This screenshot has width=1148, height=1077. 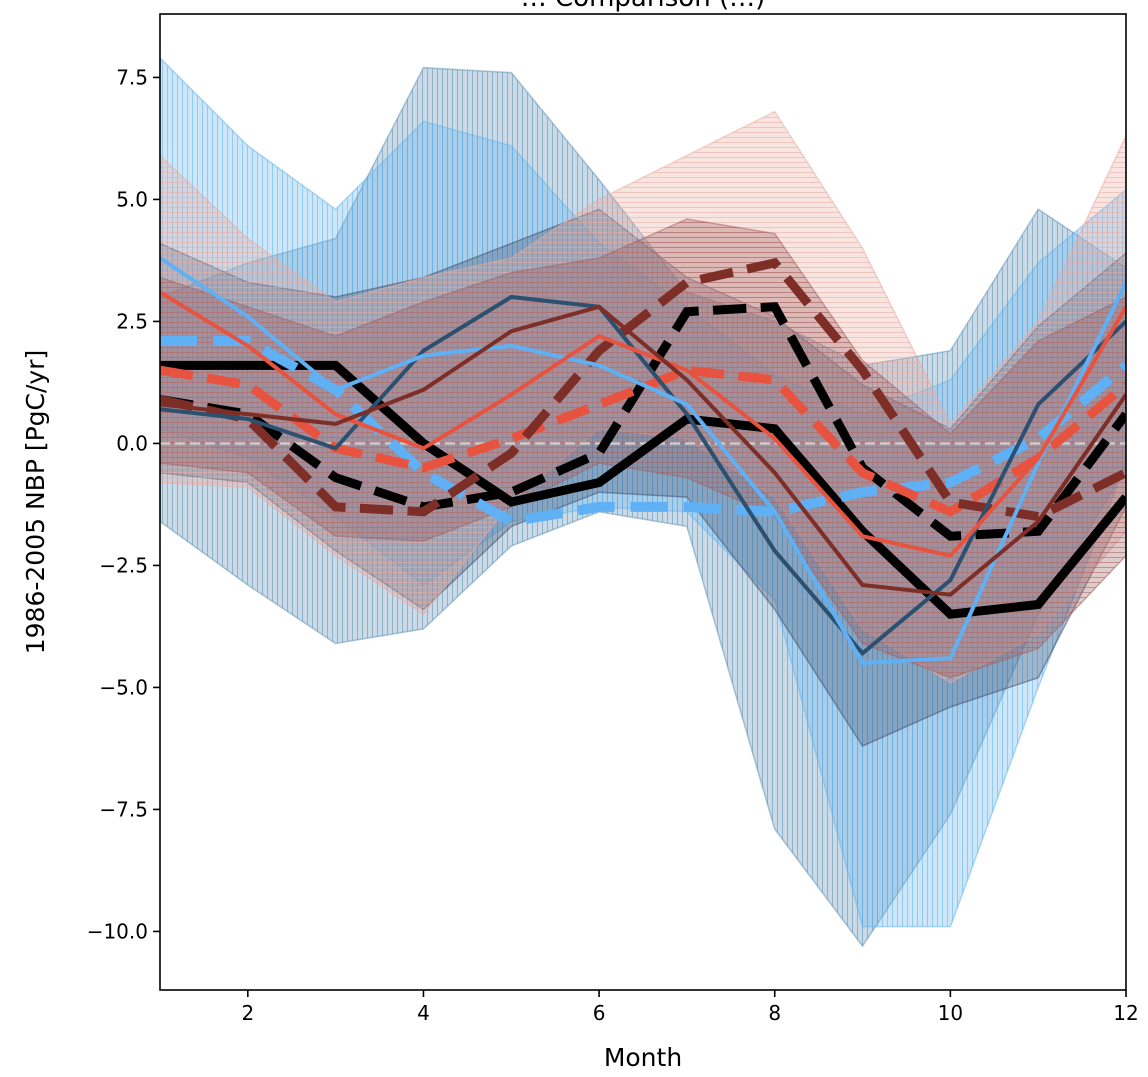 What do you see at coordinates (123, 504) in the screenshot?
I see `y-axis: 7.5 5.0 2.5 0.0 −2.5 −5.0 −7.5 −10.0` at bounding box center [123, 504].